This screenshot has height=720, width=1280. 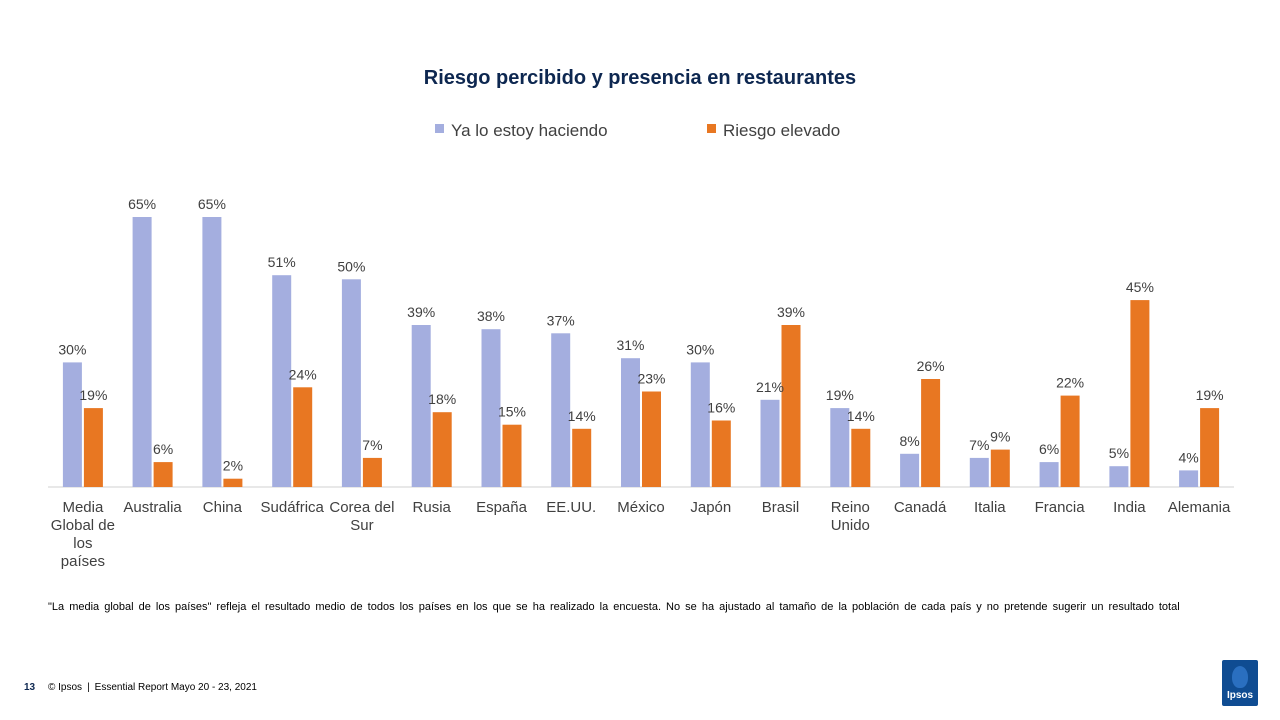 I want to click on value-label-ya-14: 6%, so click(x=1049, y=449).